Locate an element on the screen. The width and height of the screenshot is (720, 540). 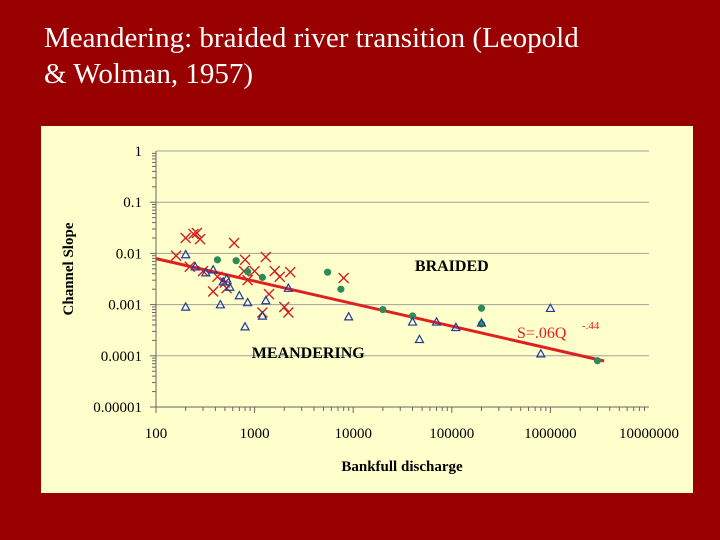
x-tick-label: 100000 is located at coordinates (451, 434).